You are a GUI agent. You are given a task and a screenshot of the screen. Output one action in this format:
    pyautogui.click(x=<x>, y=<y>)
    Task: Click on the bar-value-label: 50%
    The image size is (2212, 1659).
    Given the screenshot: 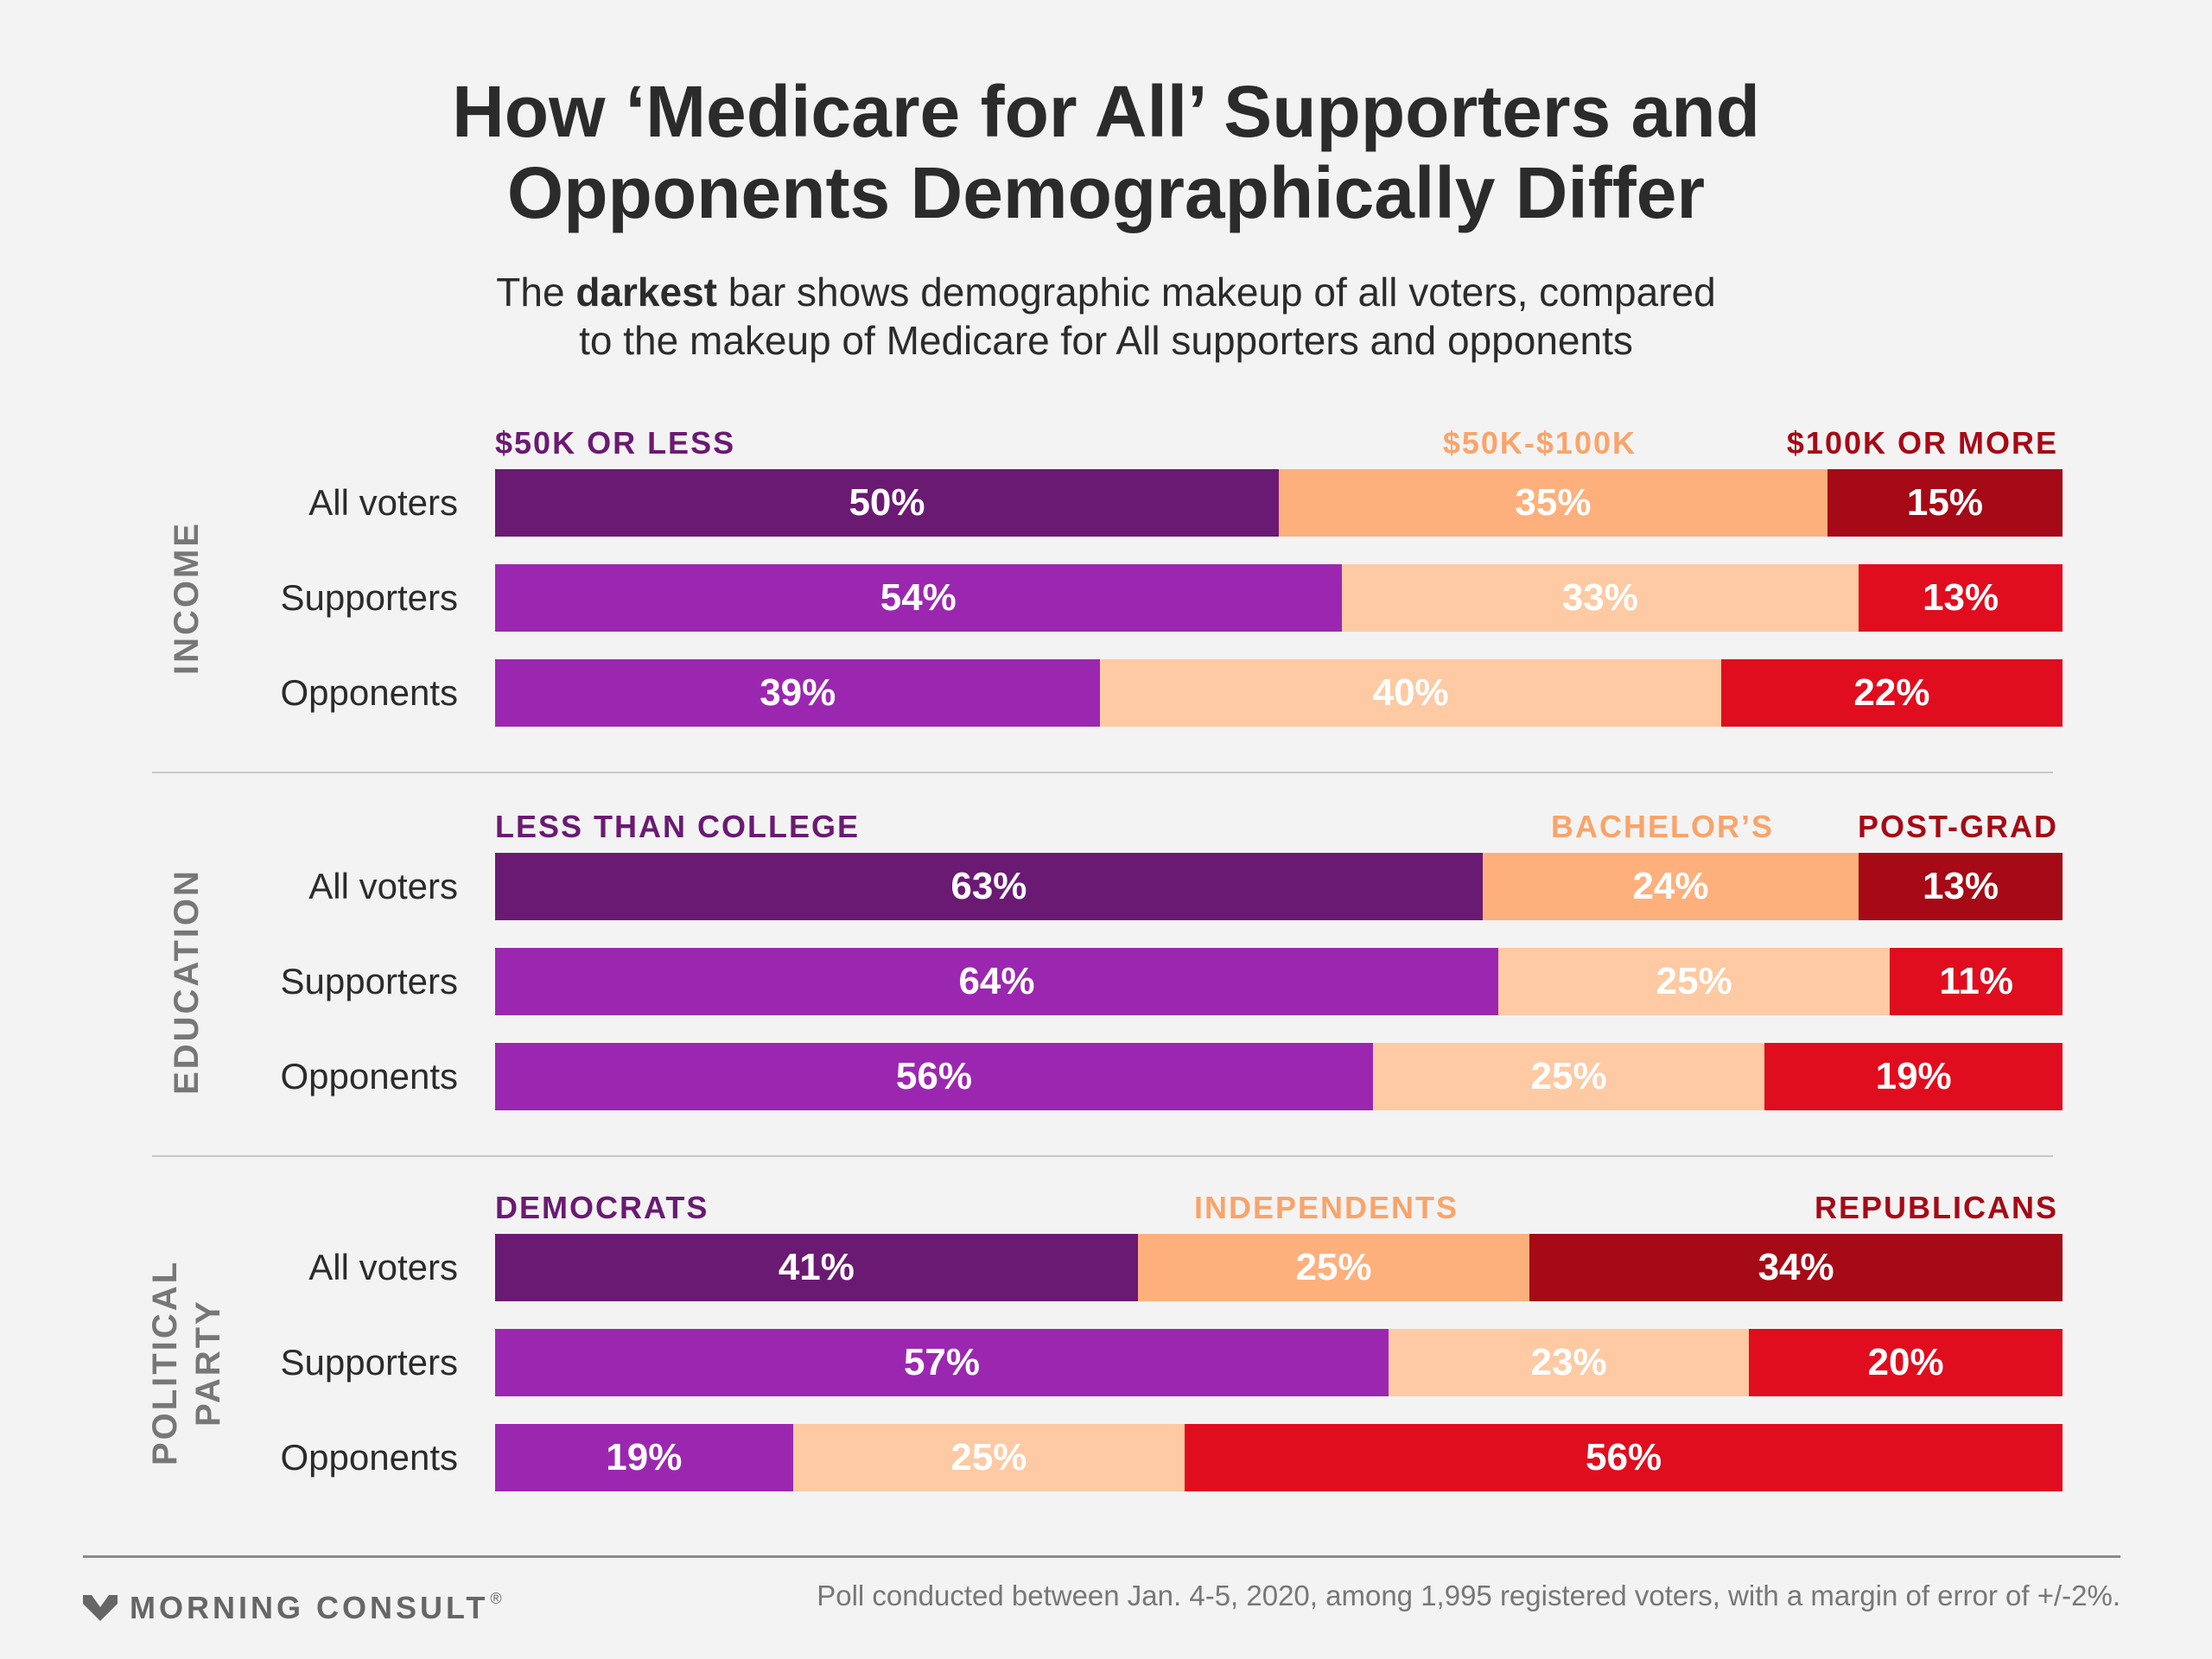 What is the action you would take?
    pyautogui.click(x=887, y=502)
    